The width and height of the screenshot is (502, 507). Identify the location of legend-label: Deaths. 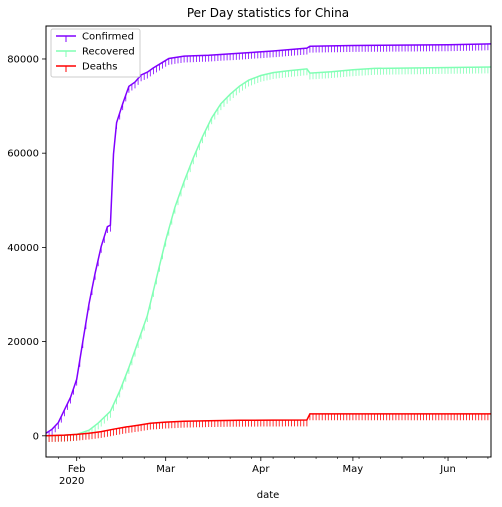
(99, 67).